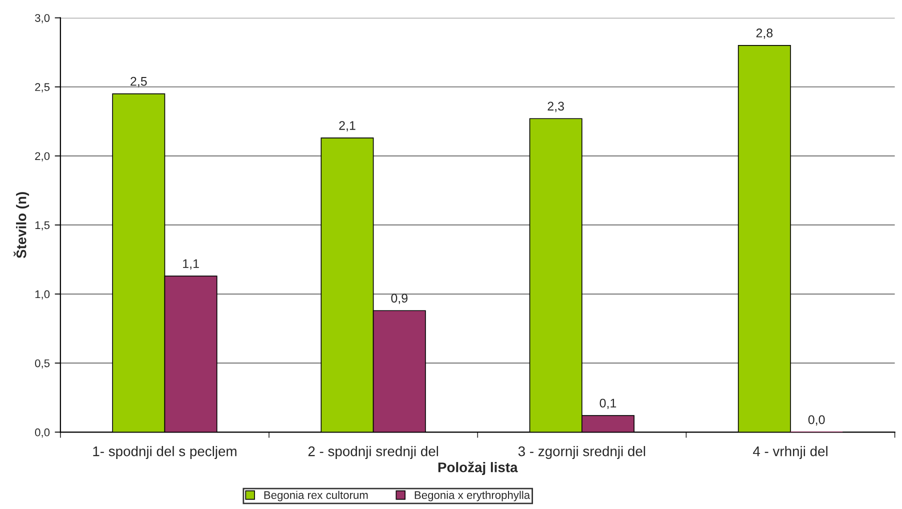 Image resolution: width=902 pixels, height=509 pixels. What do you see at coordinates (347, 126) in the screenshot?
I see `data-label: 2,1` at bounding box center [347, 126].